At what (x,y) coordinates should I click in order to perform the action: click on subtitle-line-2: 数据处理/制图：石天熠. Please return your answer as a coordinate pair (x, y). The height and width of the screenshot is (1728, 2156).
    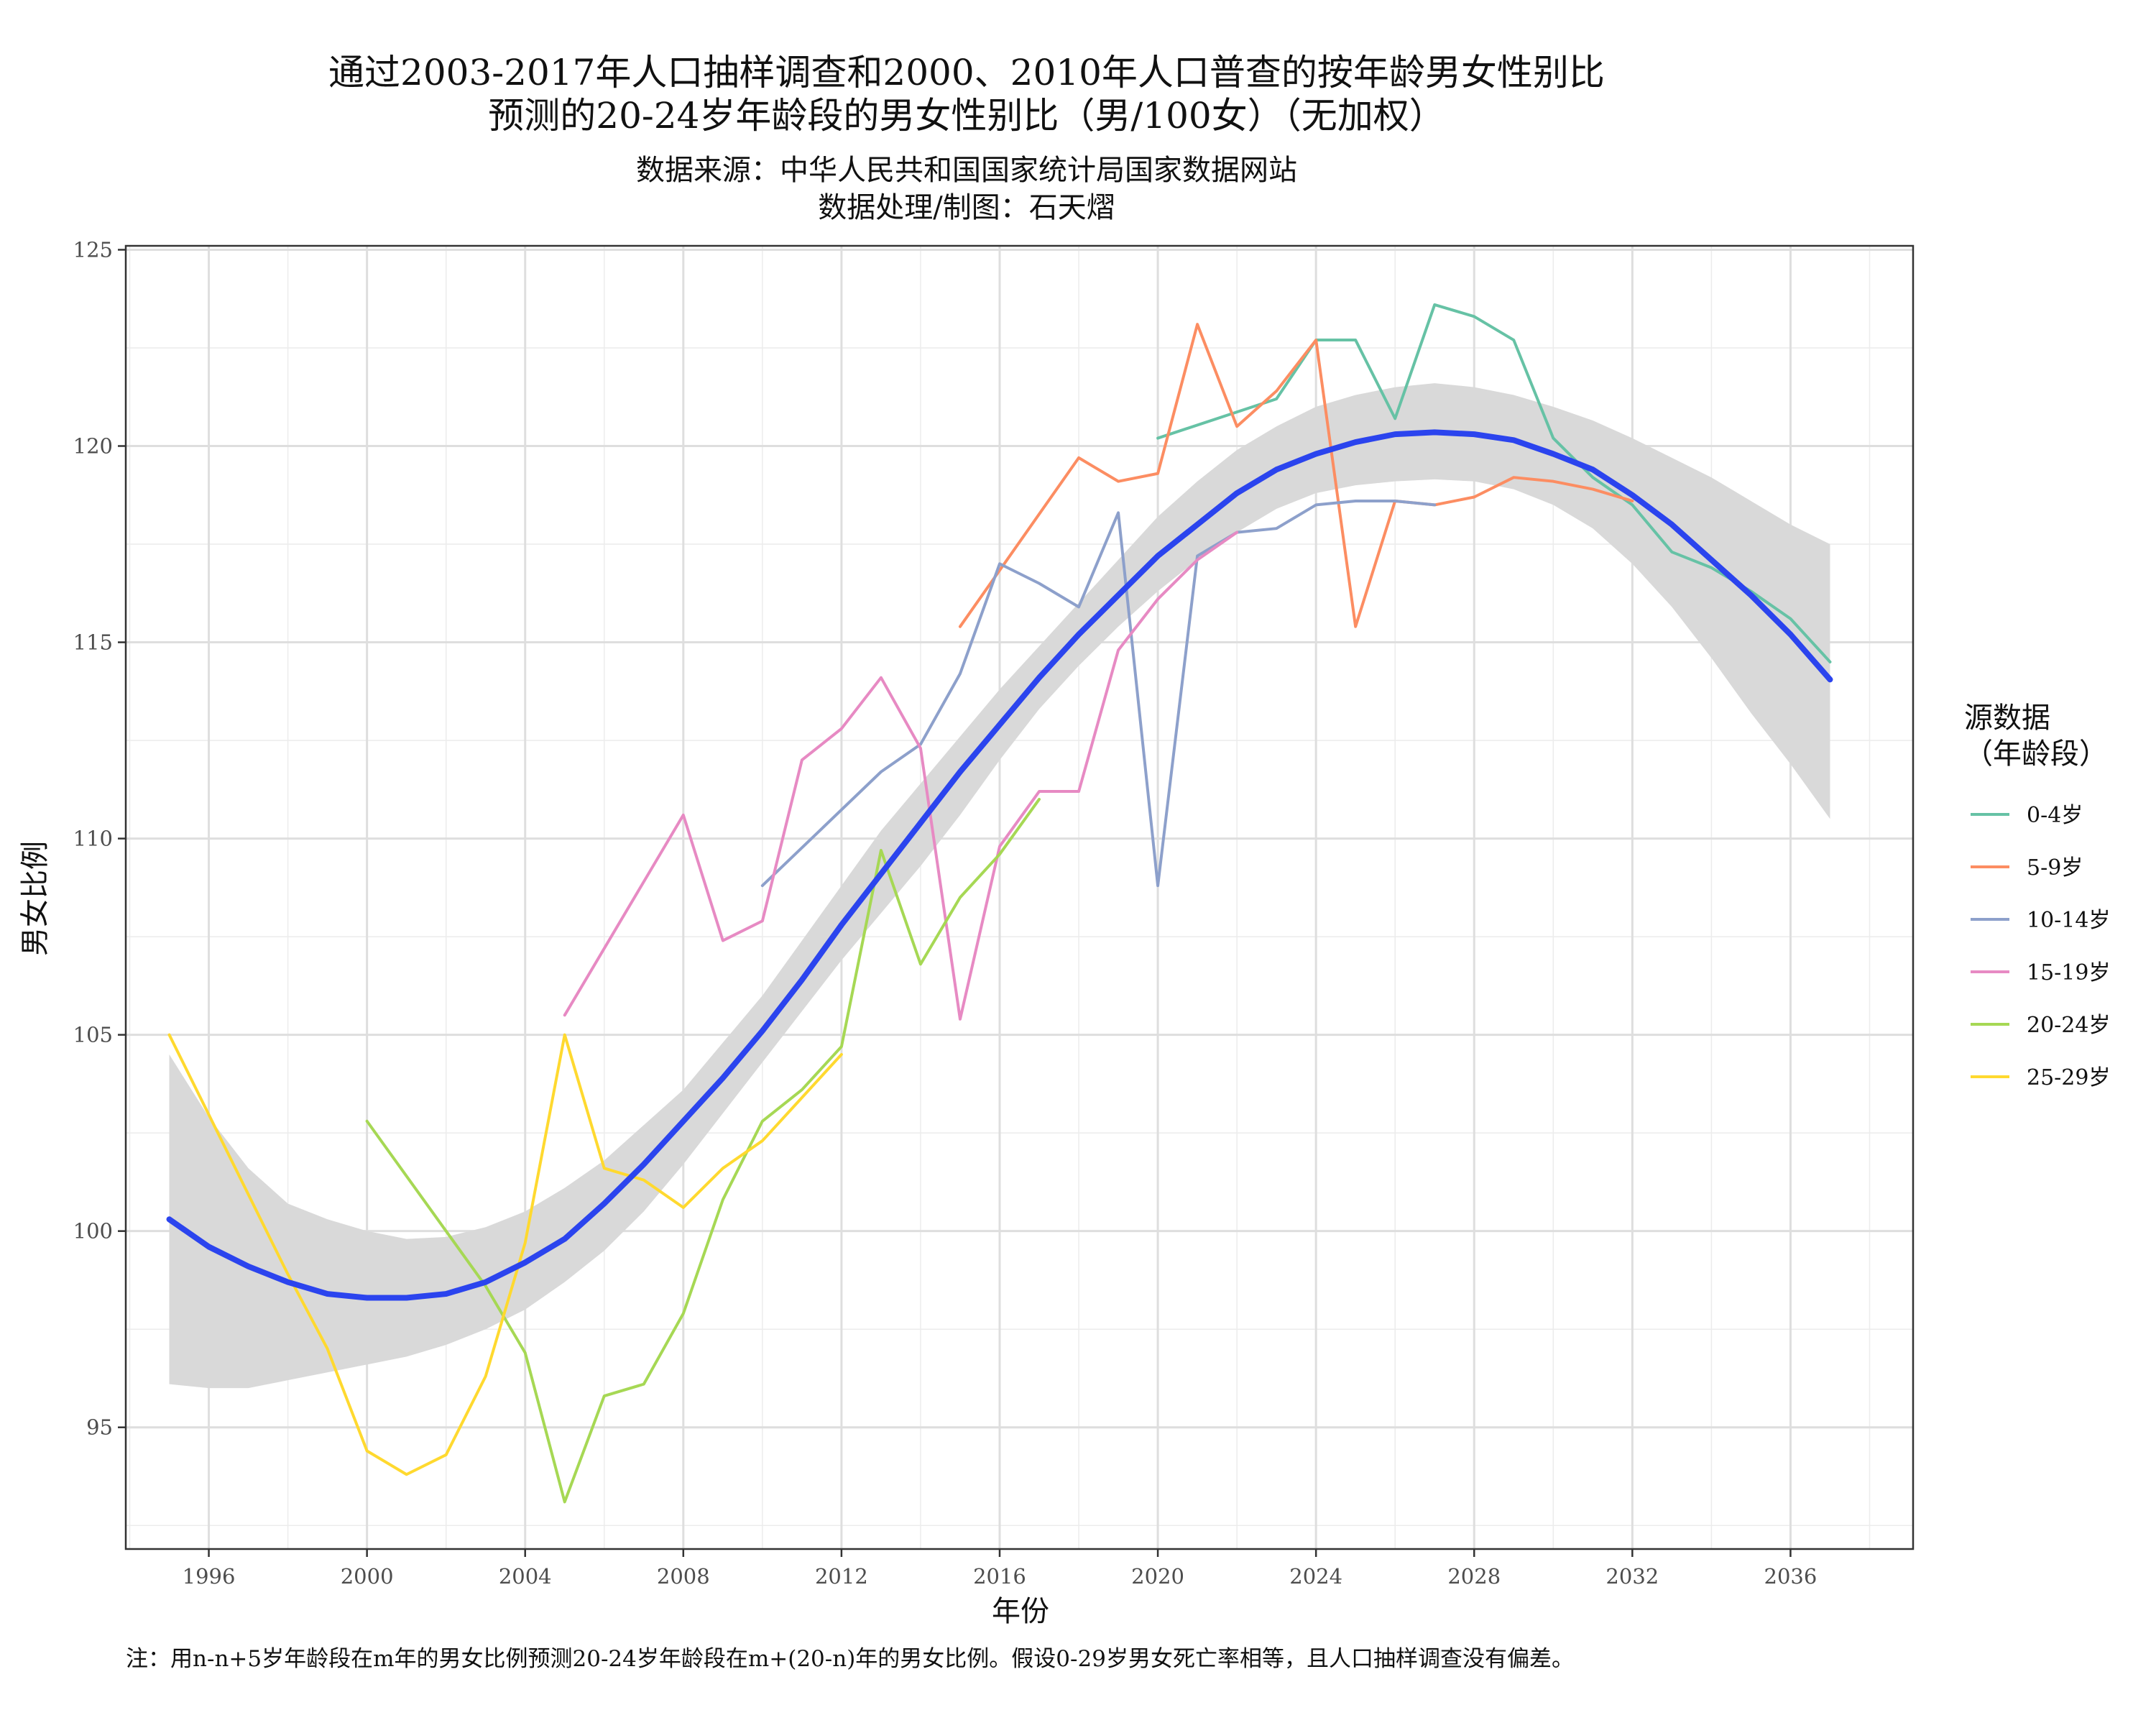
    Looking at the image, I should click on (967, 208).